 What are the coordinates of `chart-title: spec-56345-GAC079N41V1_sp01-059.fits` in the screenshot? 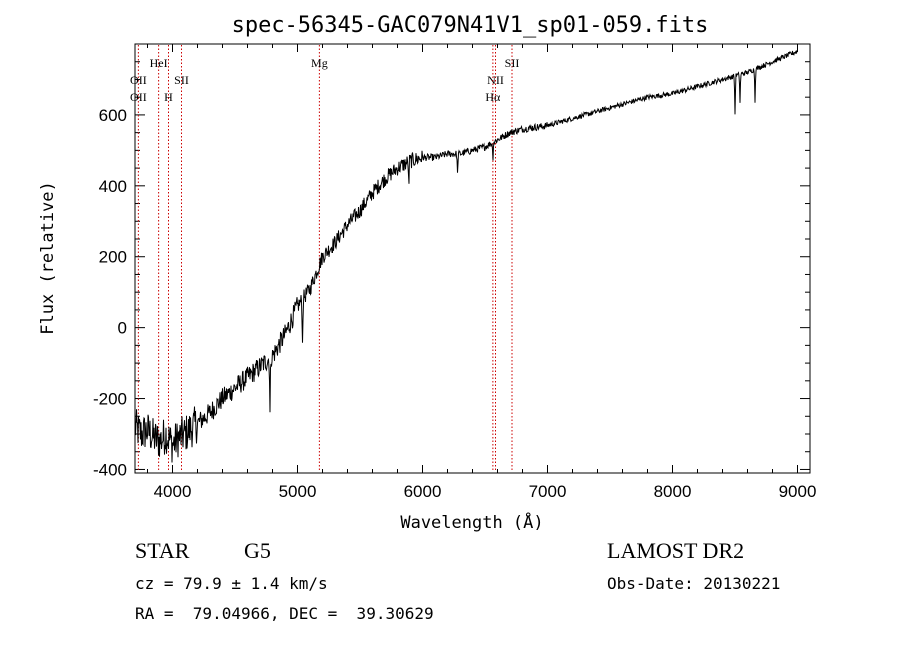 It's located at (470, 25).